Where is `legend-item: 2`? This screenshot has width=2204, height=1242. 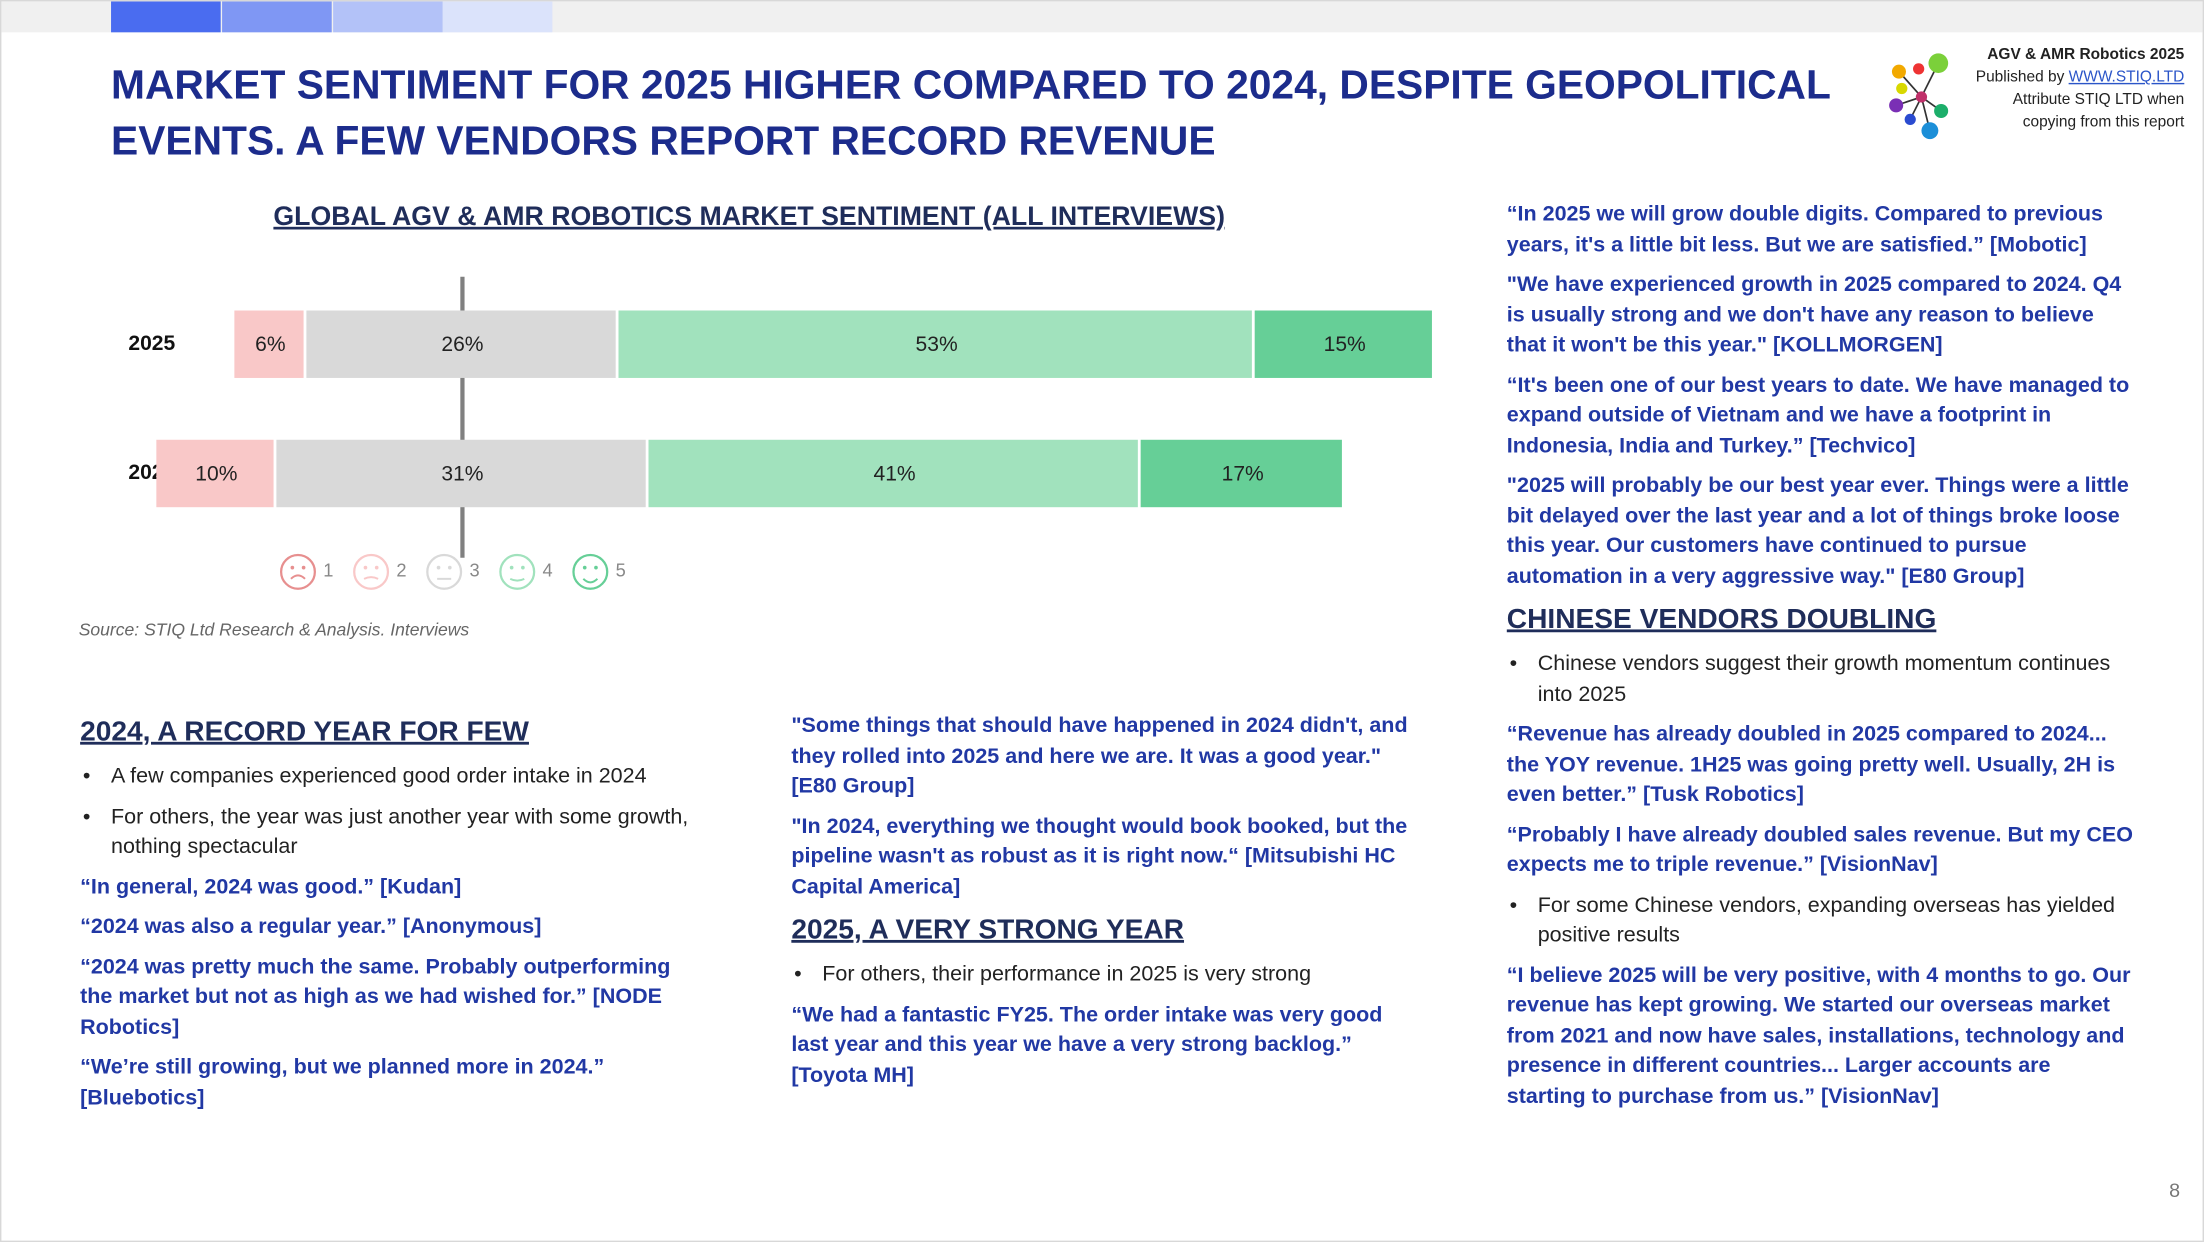 legend-item: 2 is located at coordinates (380, 571).